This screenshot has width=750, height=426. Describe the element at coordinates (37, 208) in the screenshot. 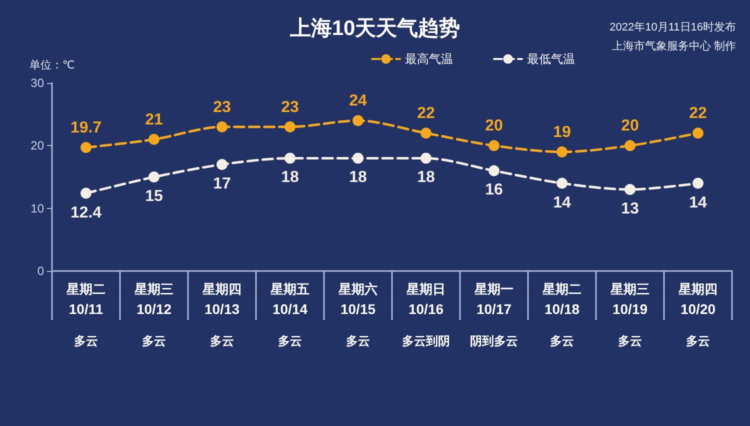

I see `y-tick-label: 10` at that location.